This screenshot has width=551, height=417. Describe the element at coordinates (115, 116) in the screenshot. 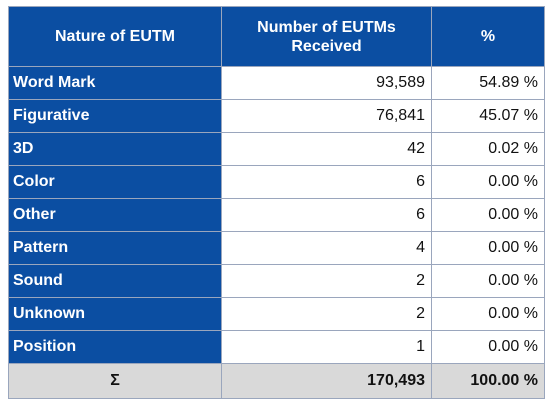

I see `row-label: Figurative` at that location.